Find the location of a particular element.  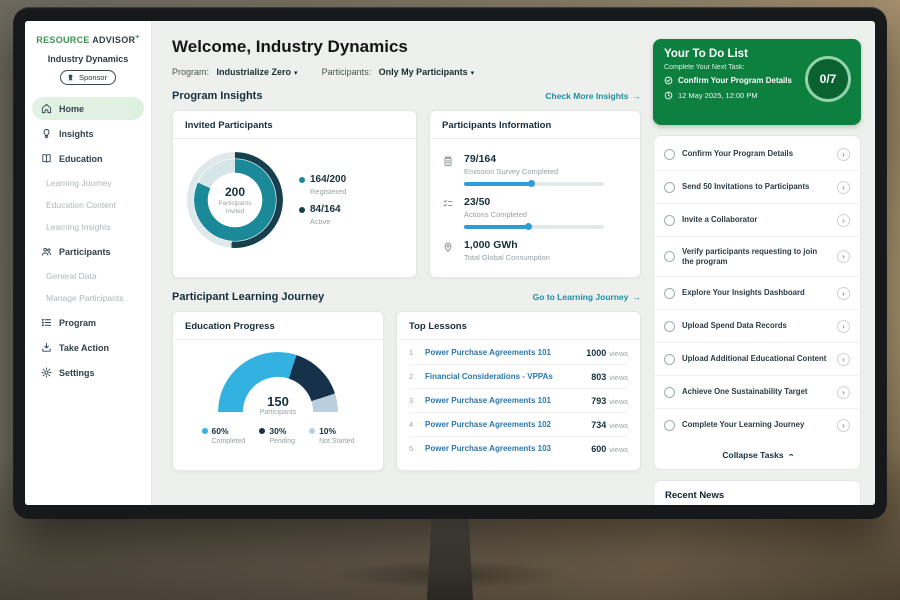

lesson-views: 1000 views is located at coordinates (607, 352).